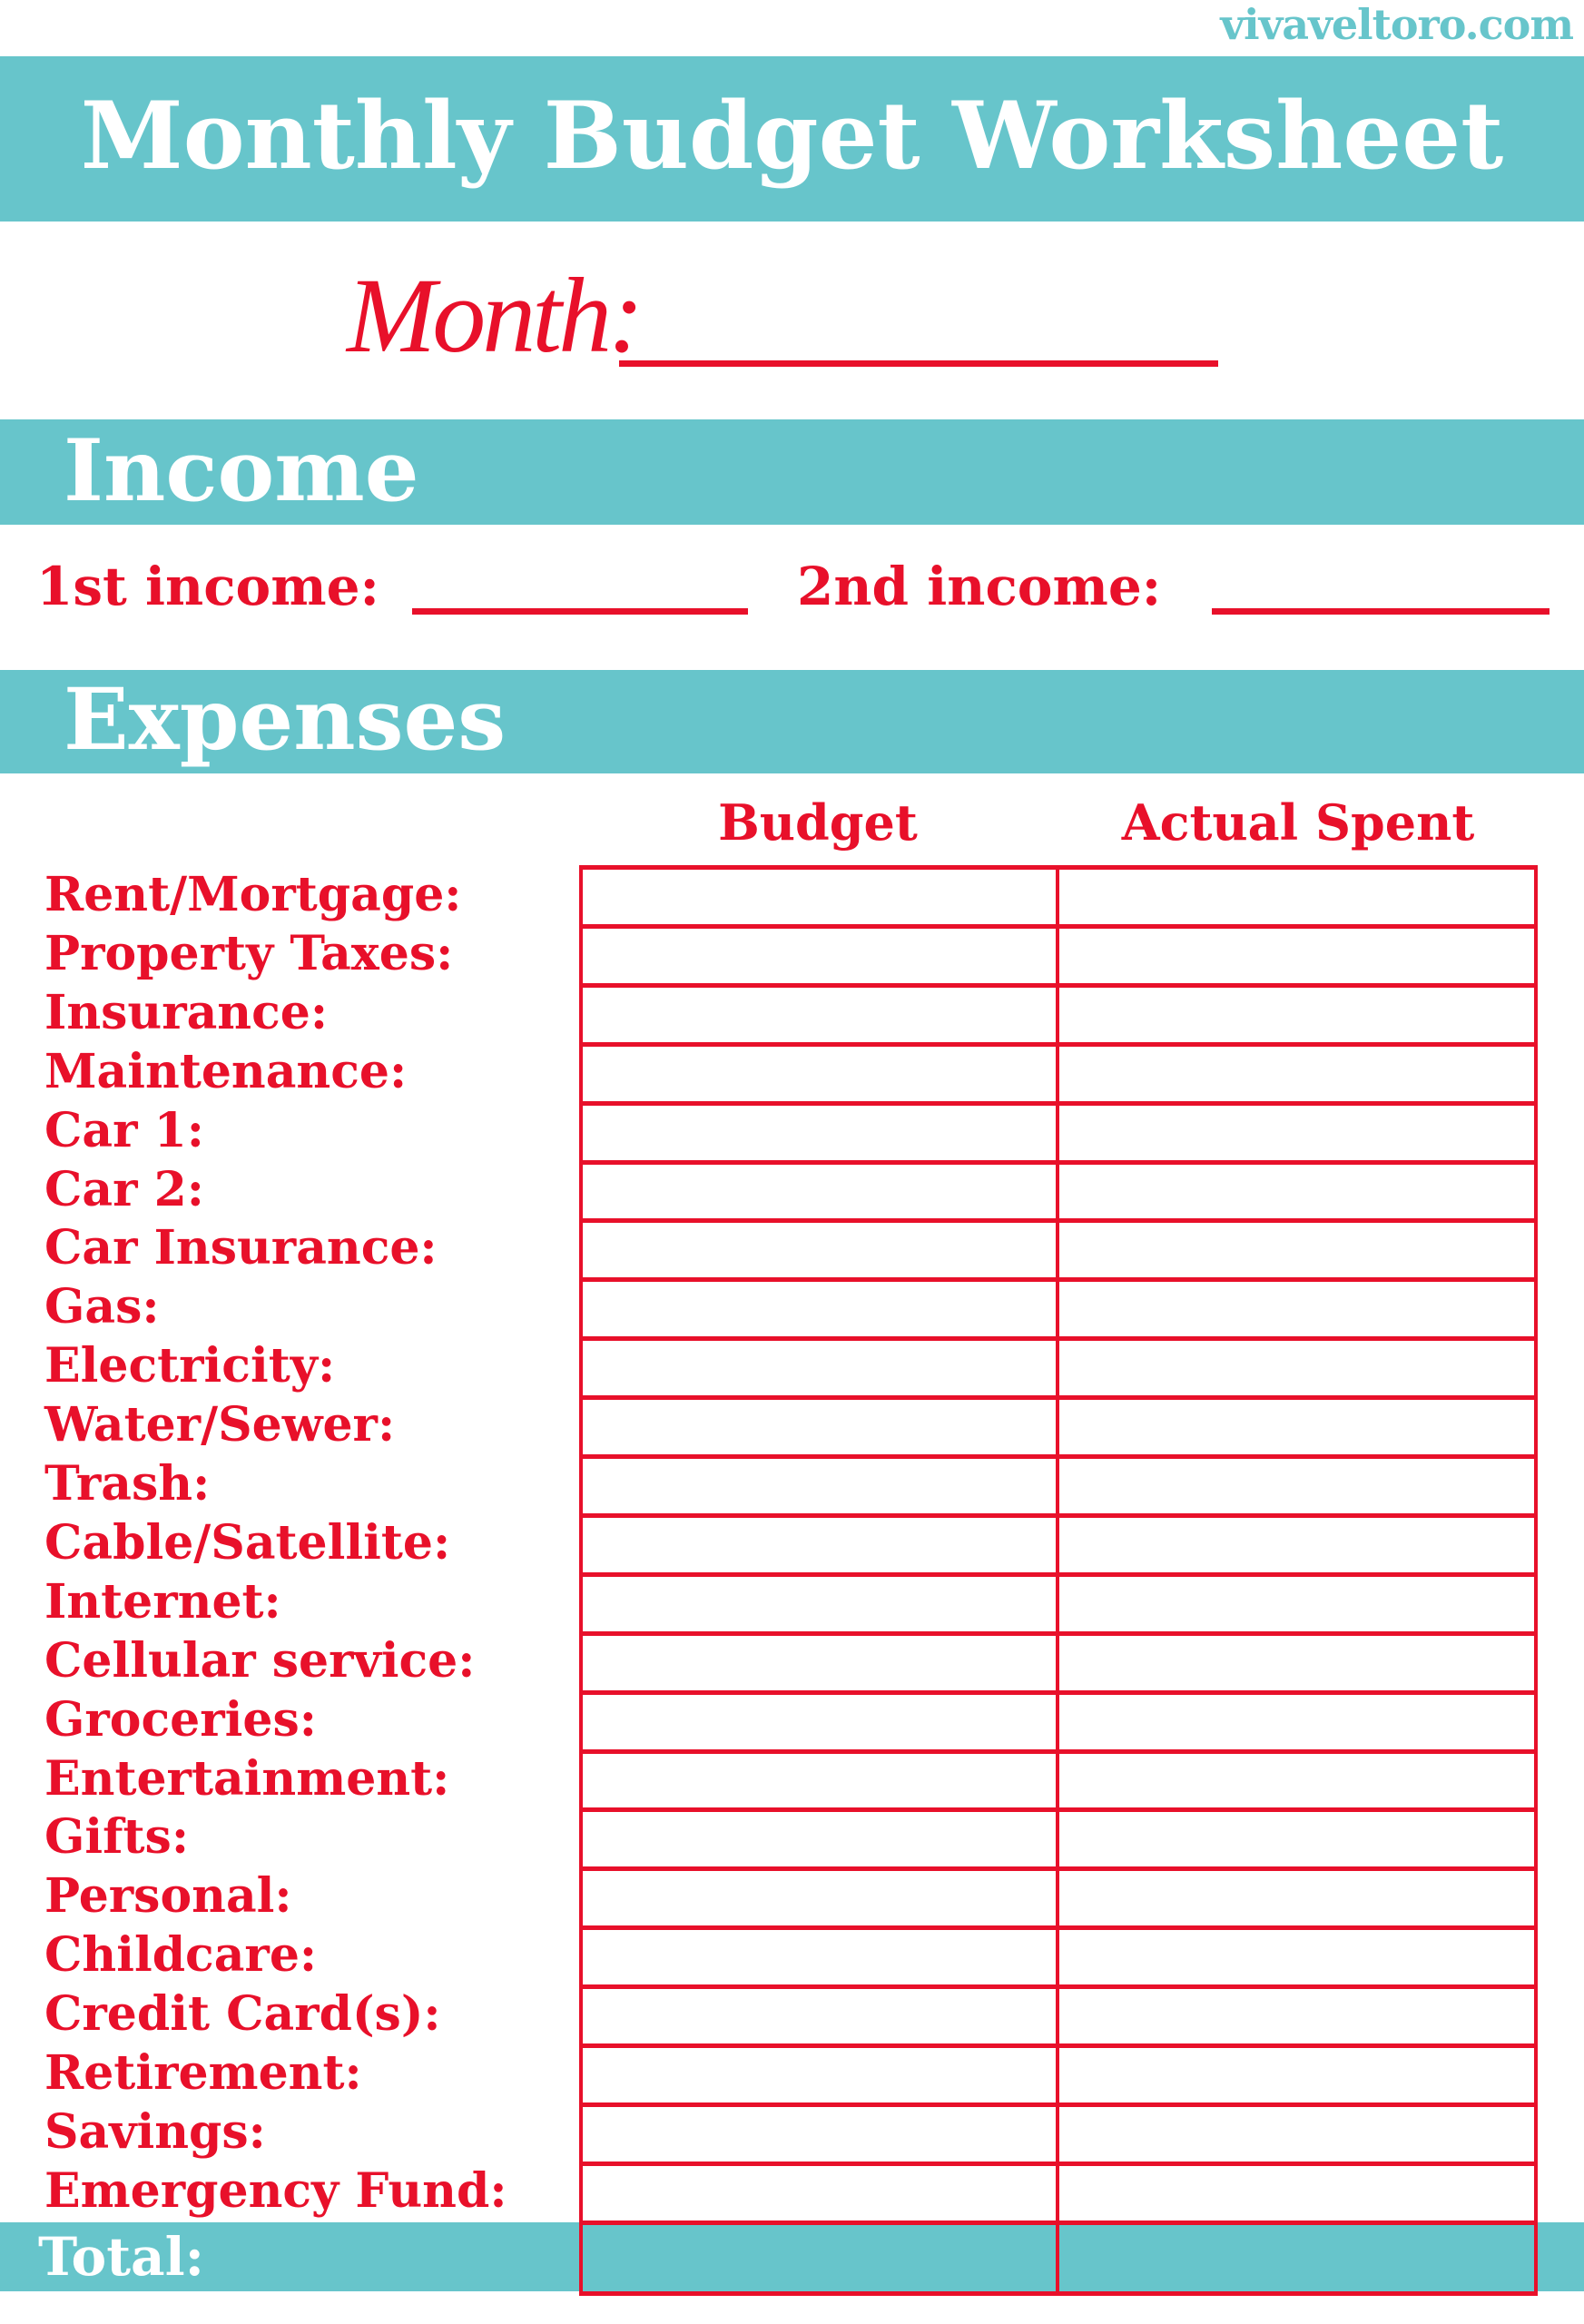 This screenshot has width=1584, height=2324. What do you see at coordinates (102, 1307) in the screenshot?
I see `expense-label: Gas:` at bounding box center [102, 1307].